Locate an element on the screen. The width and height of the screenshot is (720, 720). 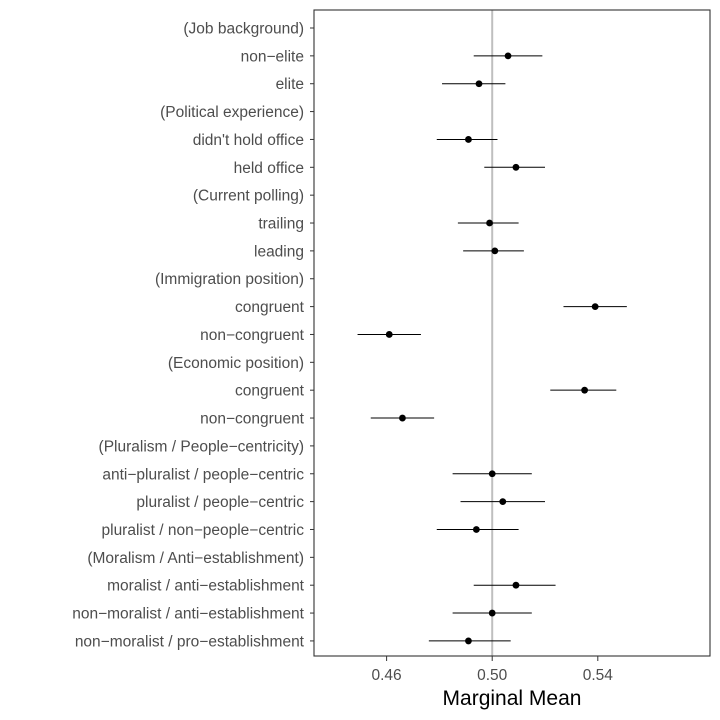
group-header-label: (Current polling) is located at coordinates (248, 196).